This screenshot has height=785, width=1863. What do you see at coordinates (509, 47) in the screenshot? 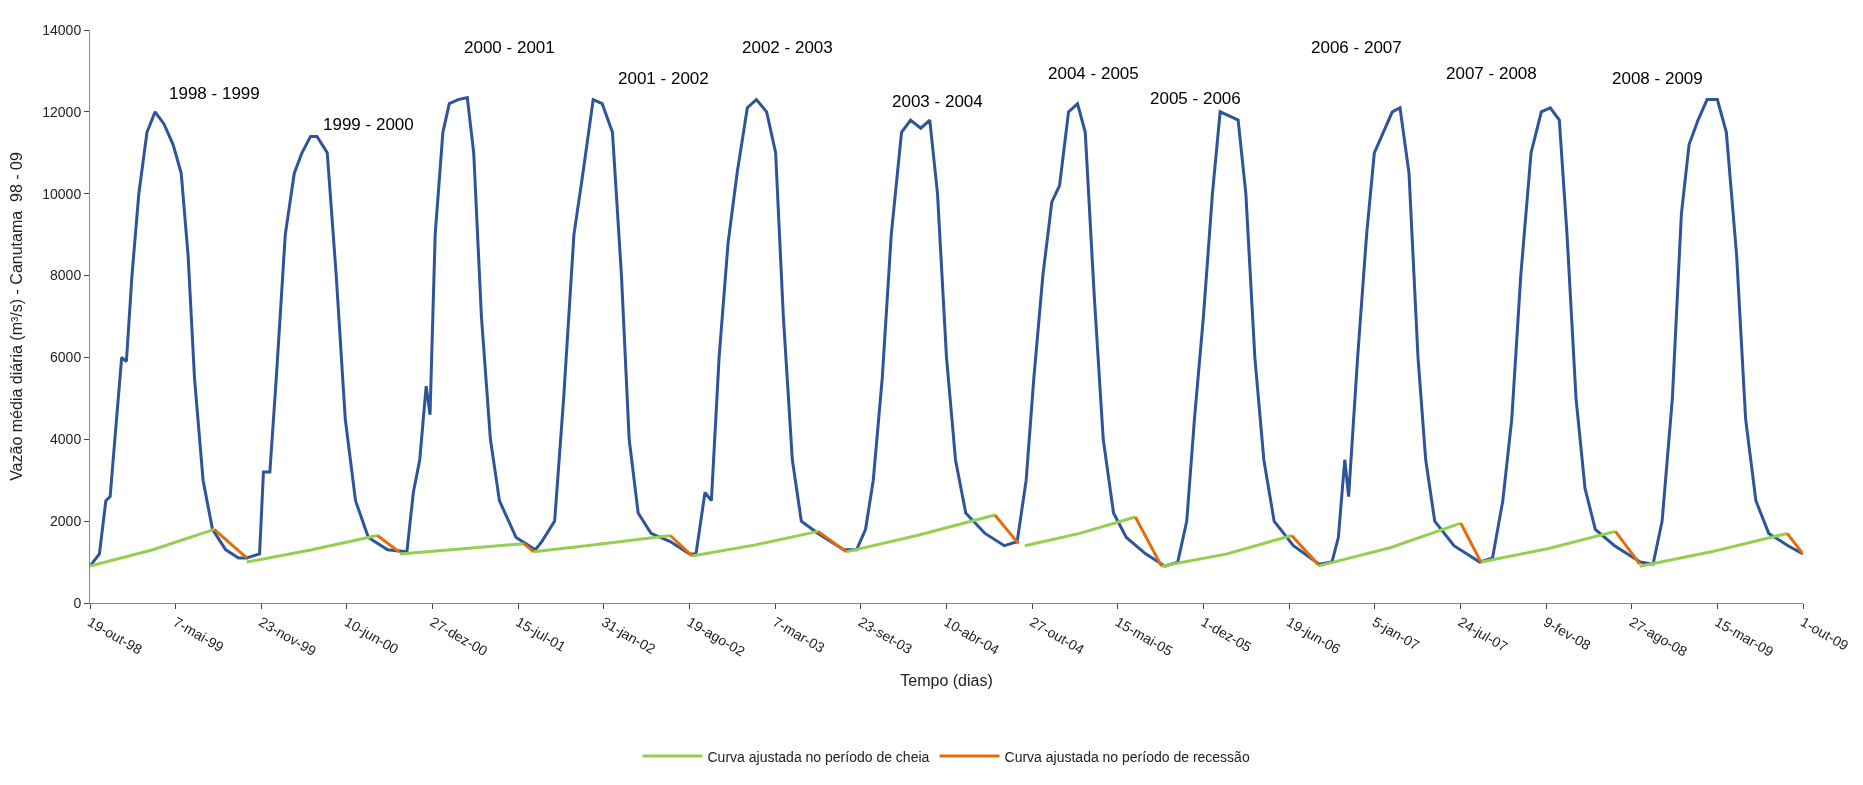
I see `annotation: 2000 - 2001` at bounding box center [509, 47].